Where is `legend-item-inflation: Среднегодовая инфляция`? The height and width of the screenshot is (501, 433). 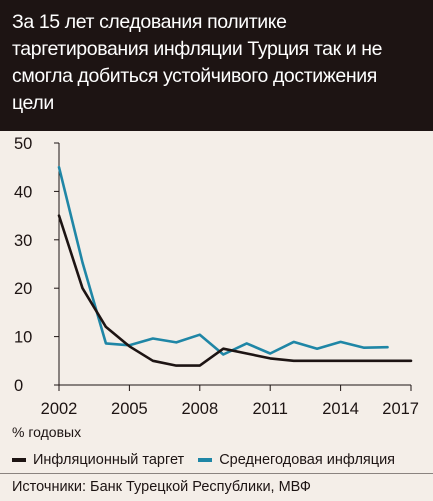 legend-item-inflation: Среднегодовая инфляция is located at coordinates (296, 460).